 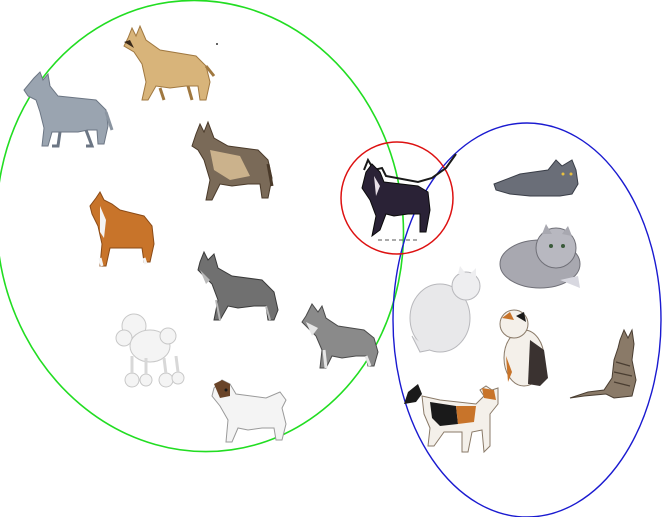 I want to click on australian-cattle-dog-icon, so click(x=68, y=109).